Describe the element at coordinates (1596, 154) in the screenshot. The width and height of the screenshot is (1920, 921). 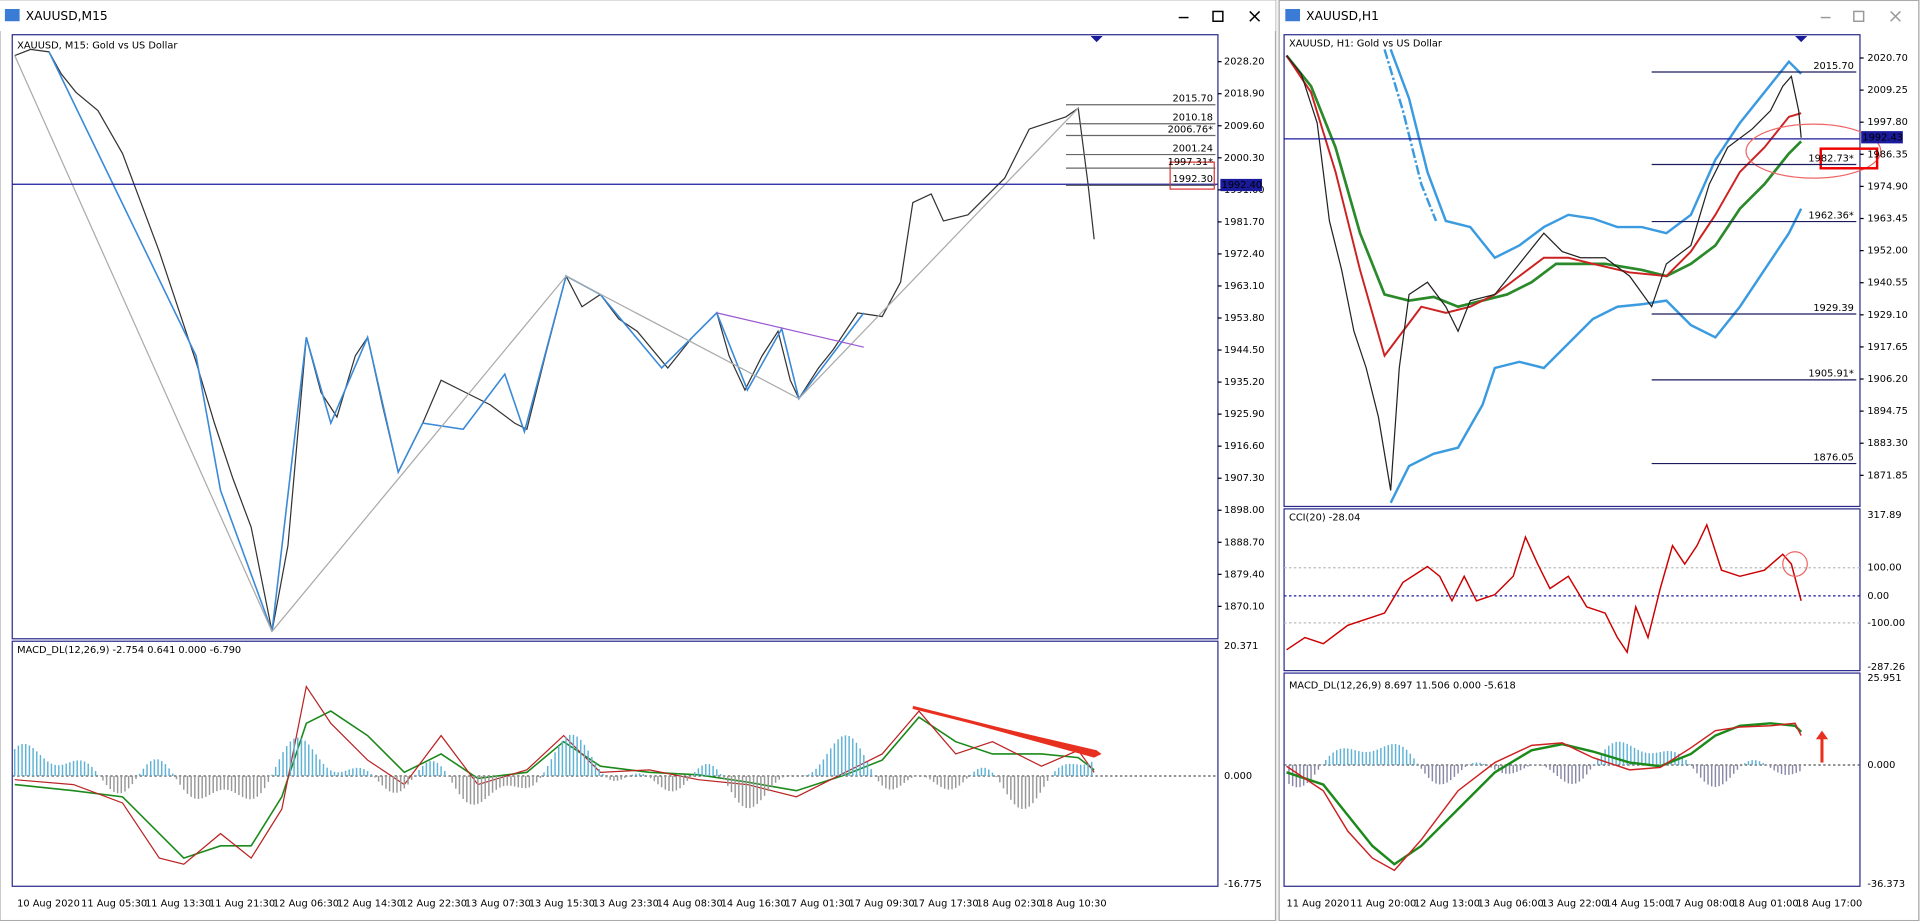
I see `bollinger-upper` at that location.